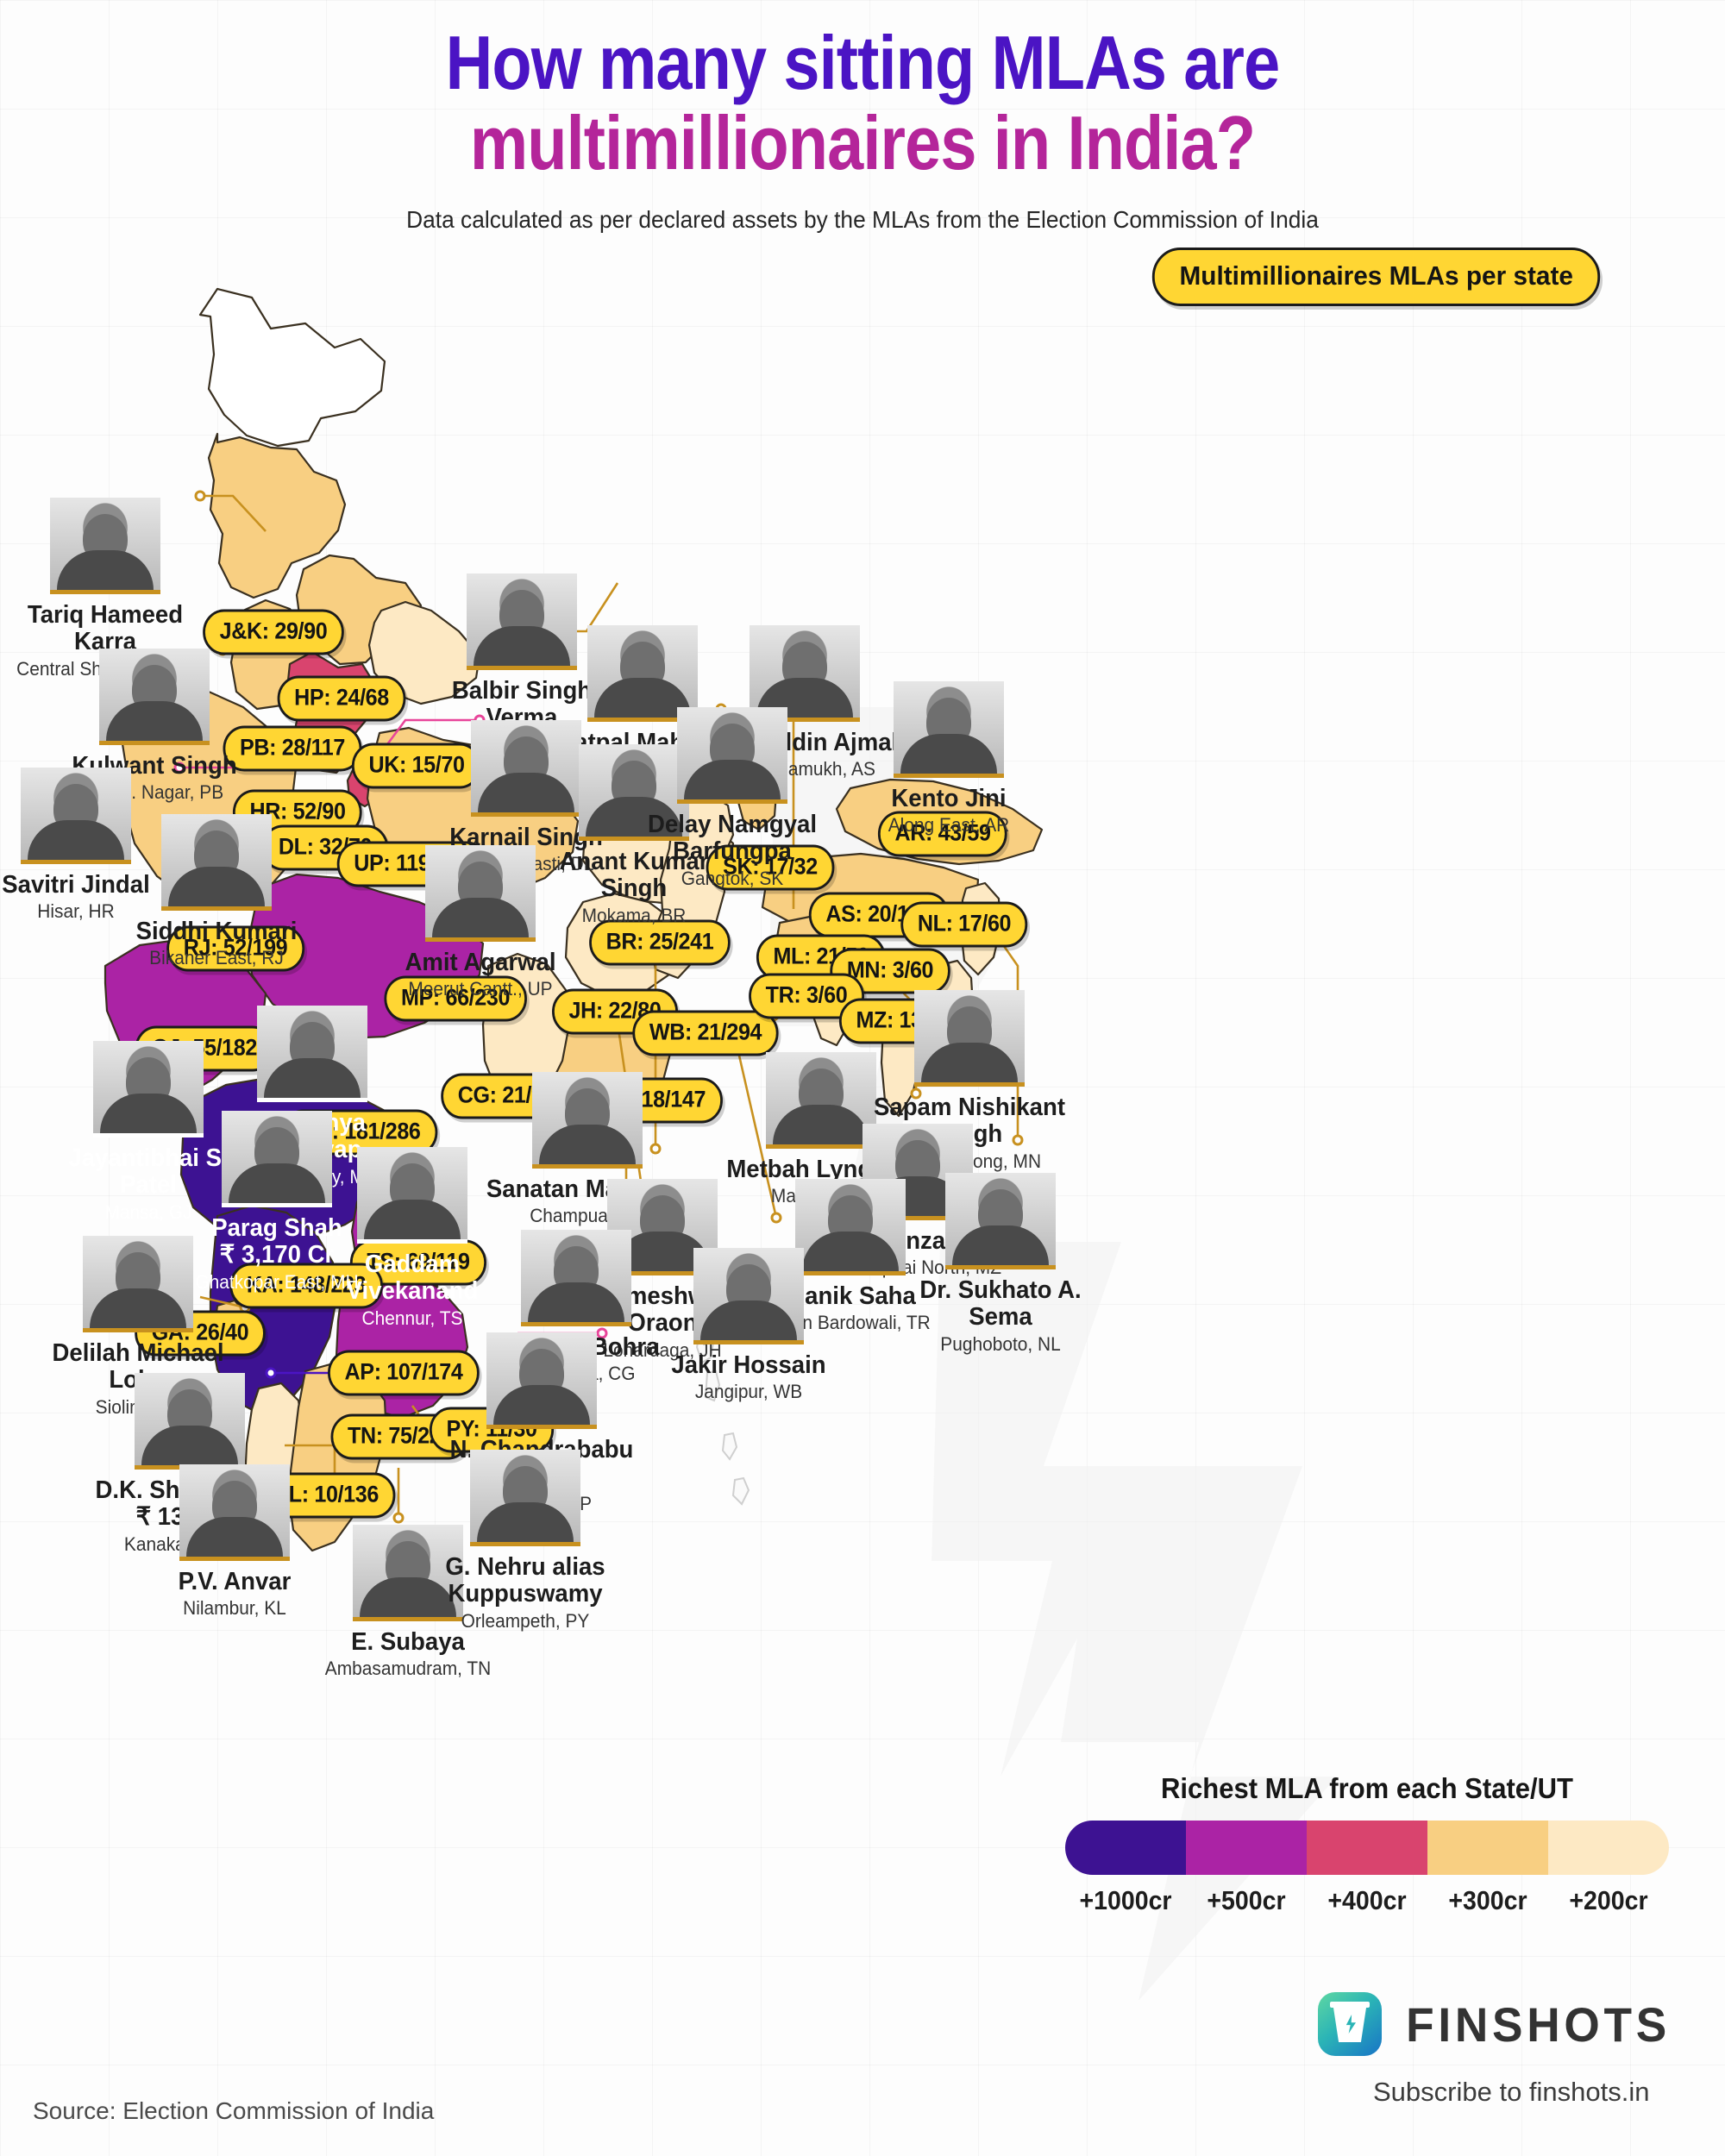  Describe the element at coordinates (76, 911) in the screenshot. I see `person-constituency: Hisar, HR` at that location.